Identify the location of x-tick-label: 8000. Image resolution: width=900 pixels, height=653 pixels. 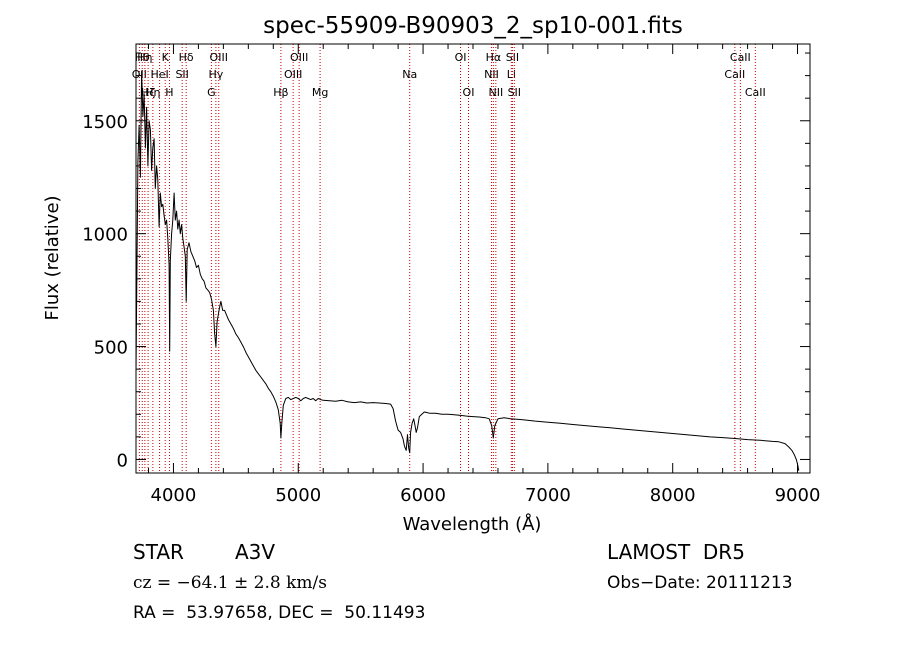
(673, 495).